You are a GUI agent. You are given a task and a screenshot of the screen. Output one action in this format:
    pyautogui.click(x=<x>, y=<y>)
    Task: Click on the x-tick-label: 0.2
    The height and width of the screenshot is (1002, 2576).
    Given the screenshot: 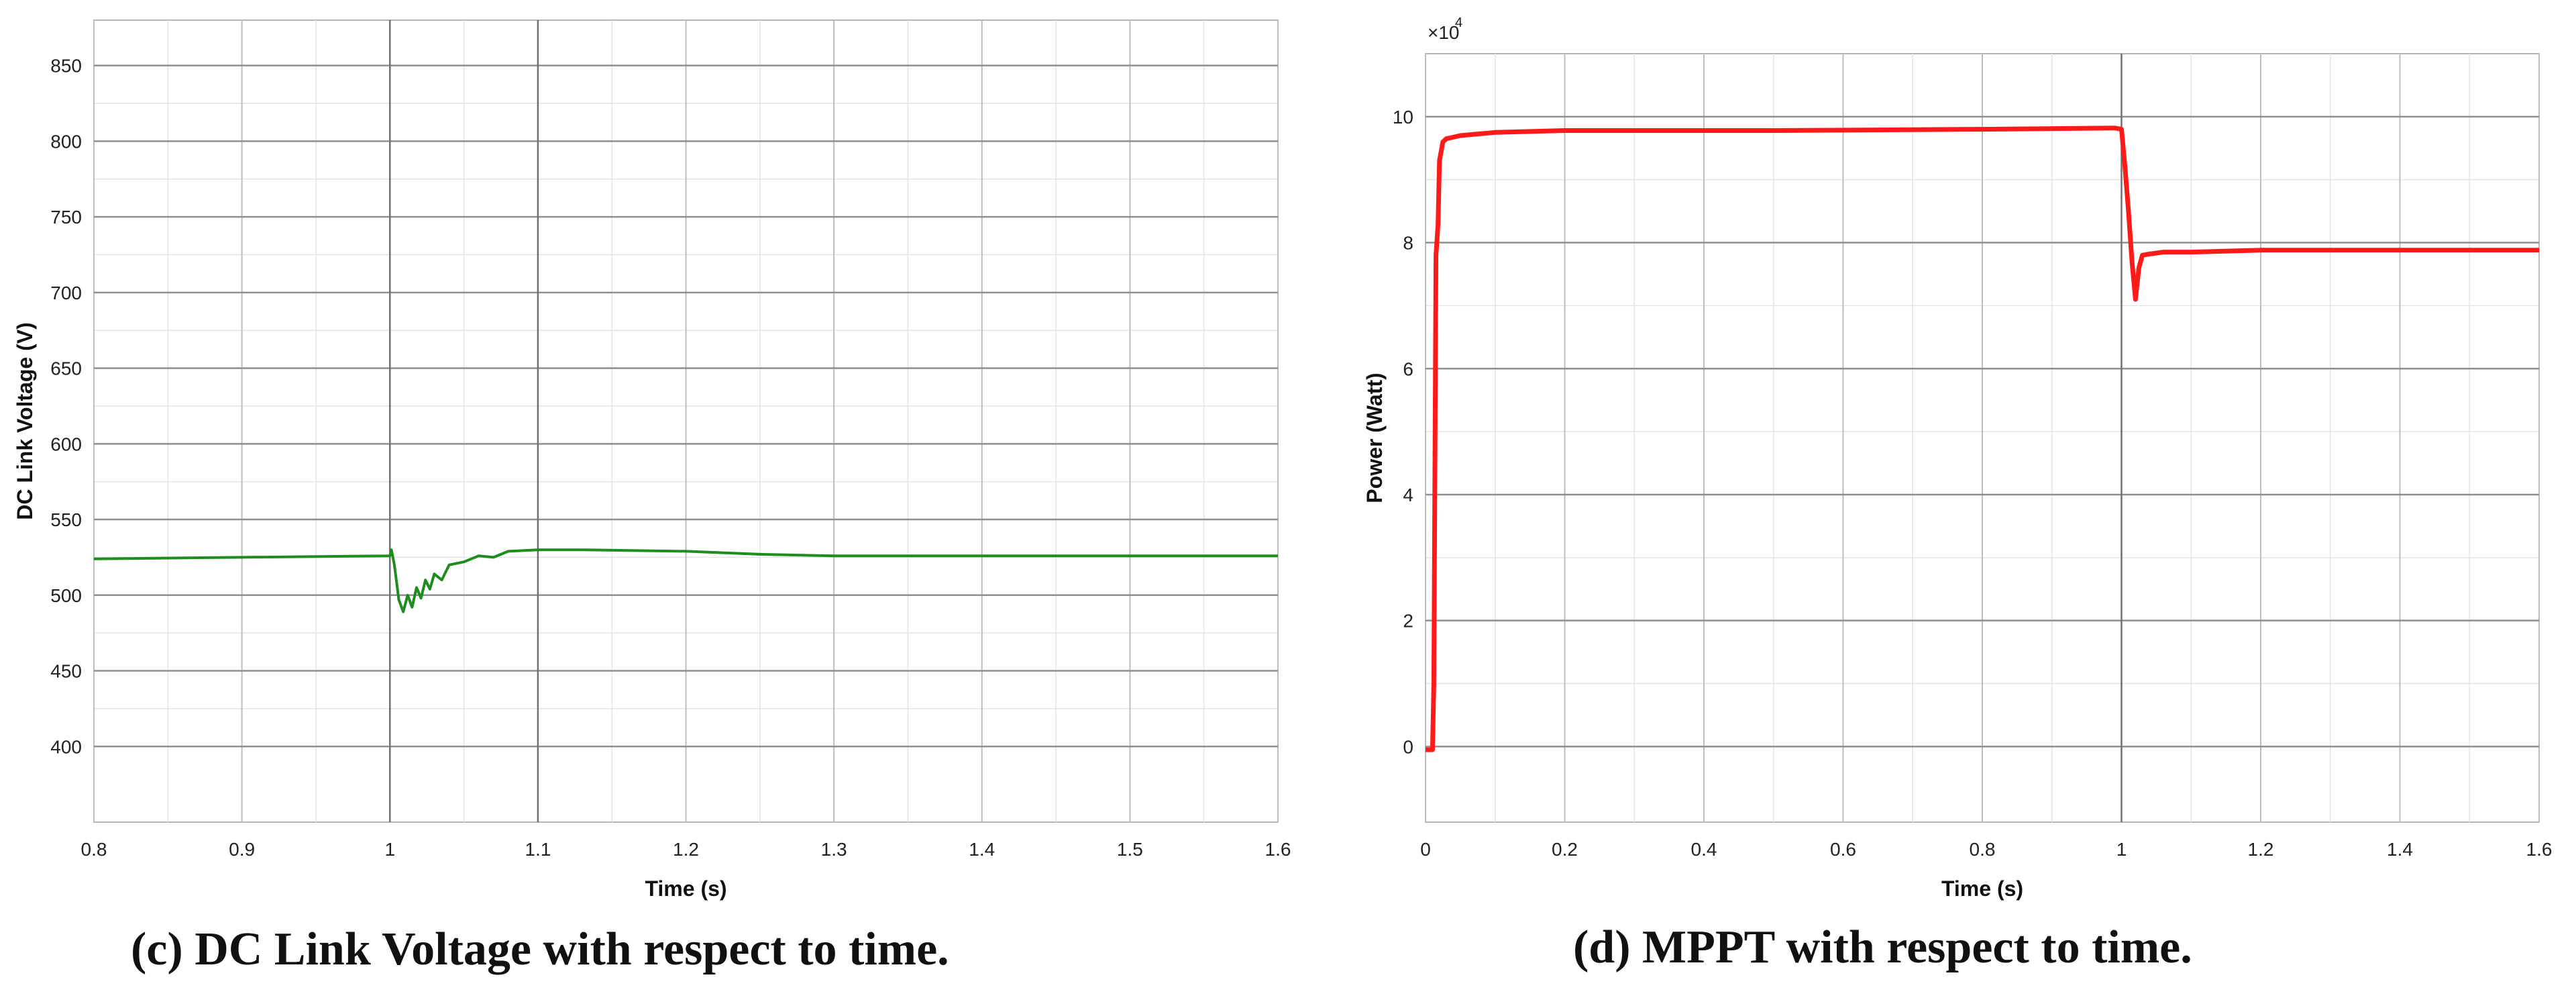 What is the action you would take?
    pyautogui.click(x=1565, y=849)
    